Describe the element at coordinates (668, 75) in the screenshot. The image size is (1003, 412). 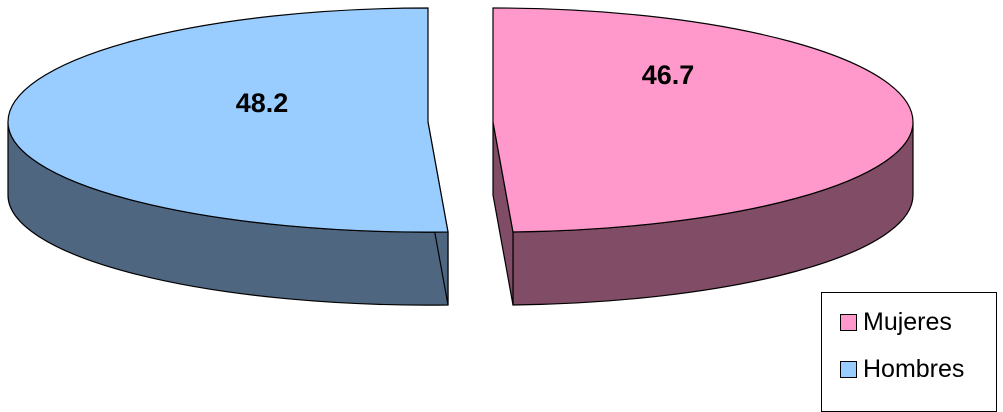
I see `data-label-mujeres: 46.7` at that location.